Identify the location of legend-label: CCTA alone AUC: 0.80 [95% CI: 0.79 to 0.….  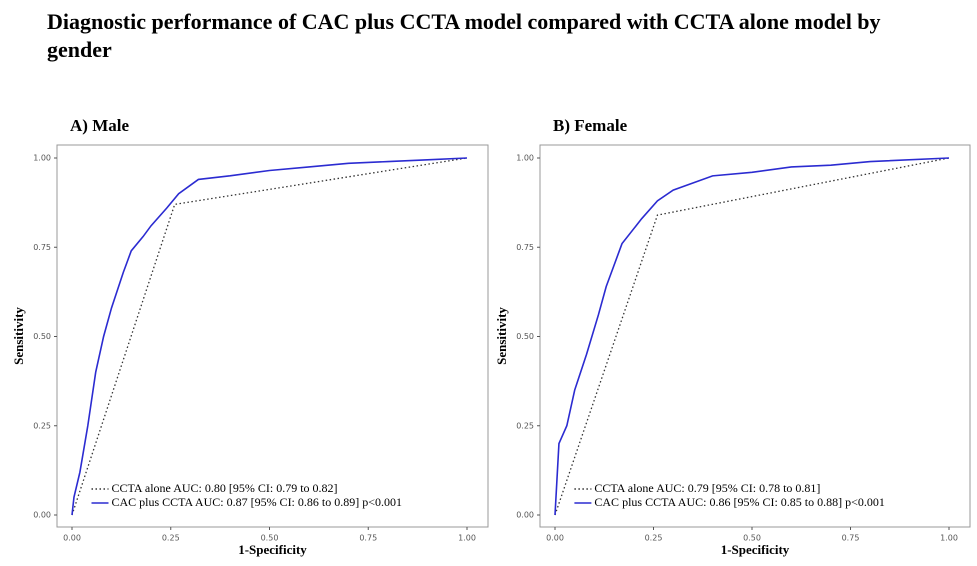
(225, 488).